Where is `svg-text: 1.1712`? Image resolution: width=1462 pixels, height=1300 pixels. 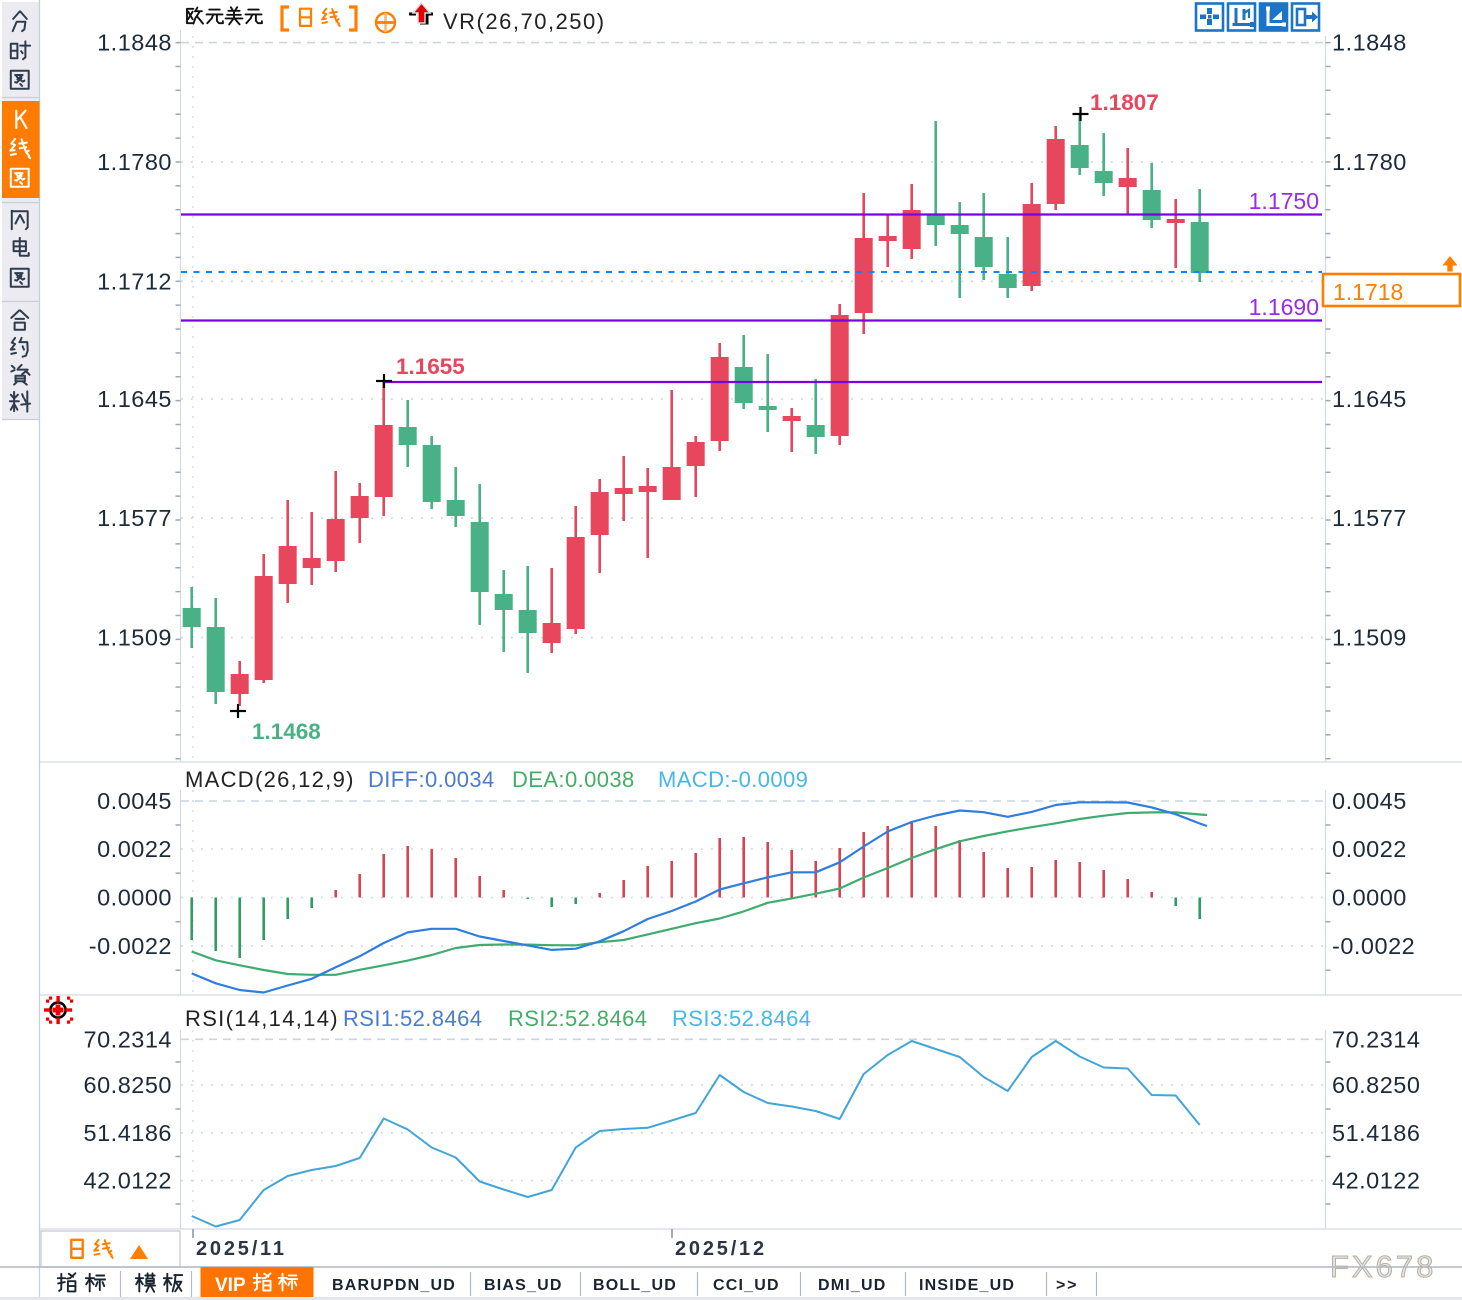
svg-text: 1.1712 is located at coordinates (134, 281).